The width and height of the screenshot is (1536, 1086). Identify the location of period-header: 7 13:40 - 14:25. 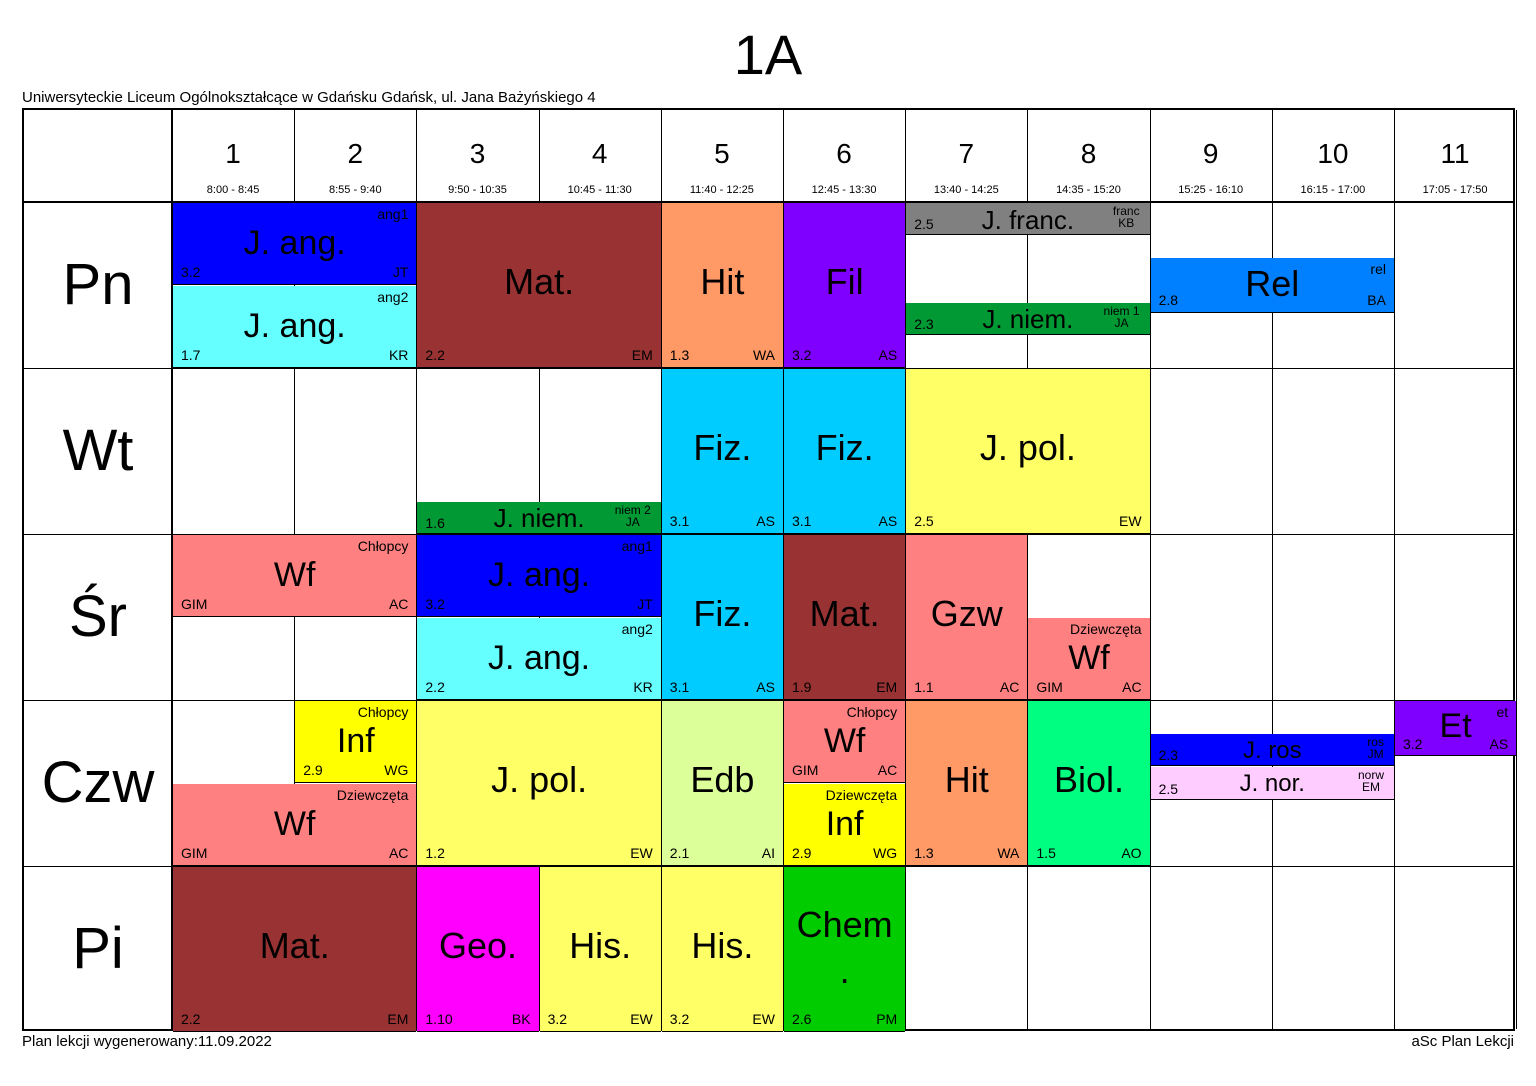
(966, 156).